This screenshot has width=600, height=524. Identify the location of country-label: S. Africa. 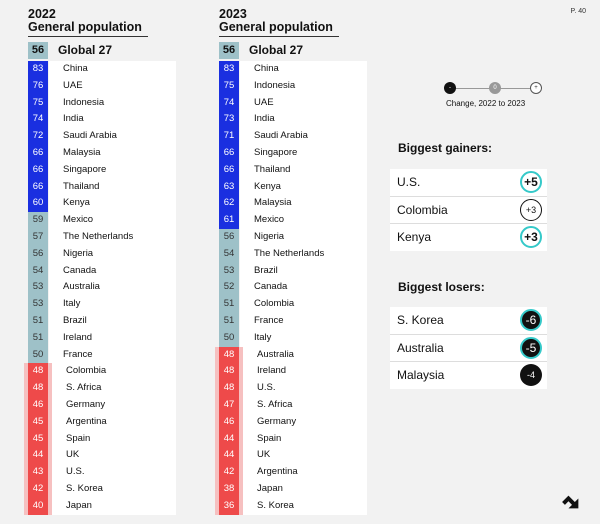
(114, 388).